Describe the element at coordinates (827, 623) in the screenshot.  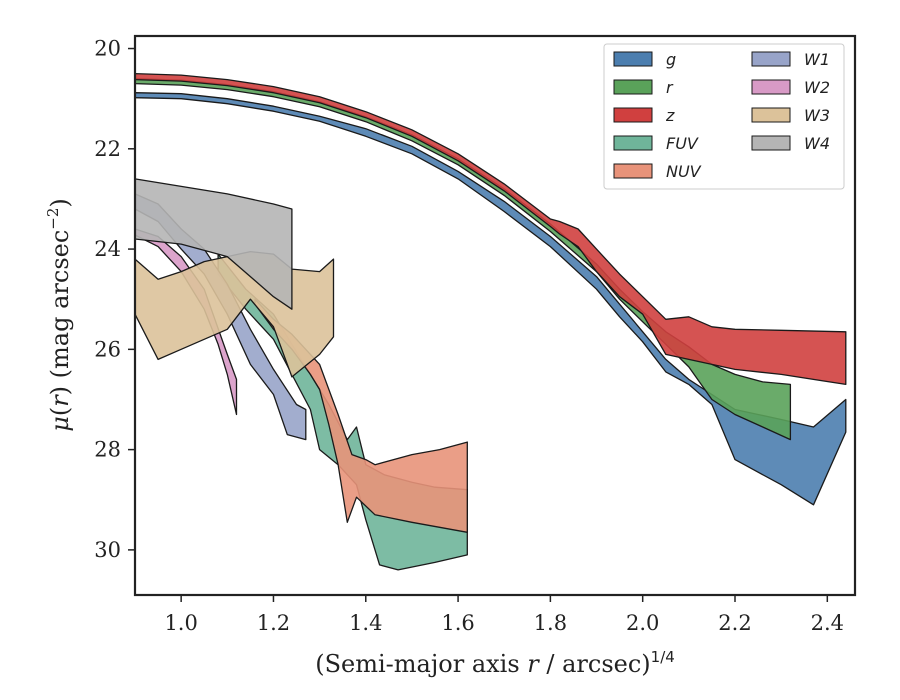
I see `x-tick-label: 2.4` at that location.